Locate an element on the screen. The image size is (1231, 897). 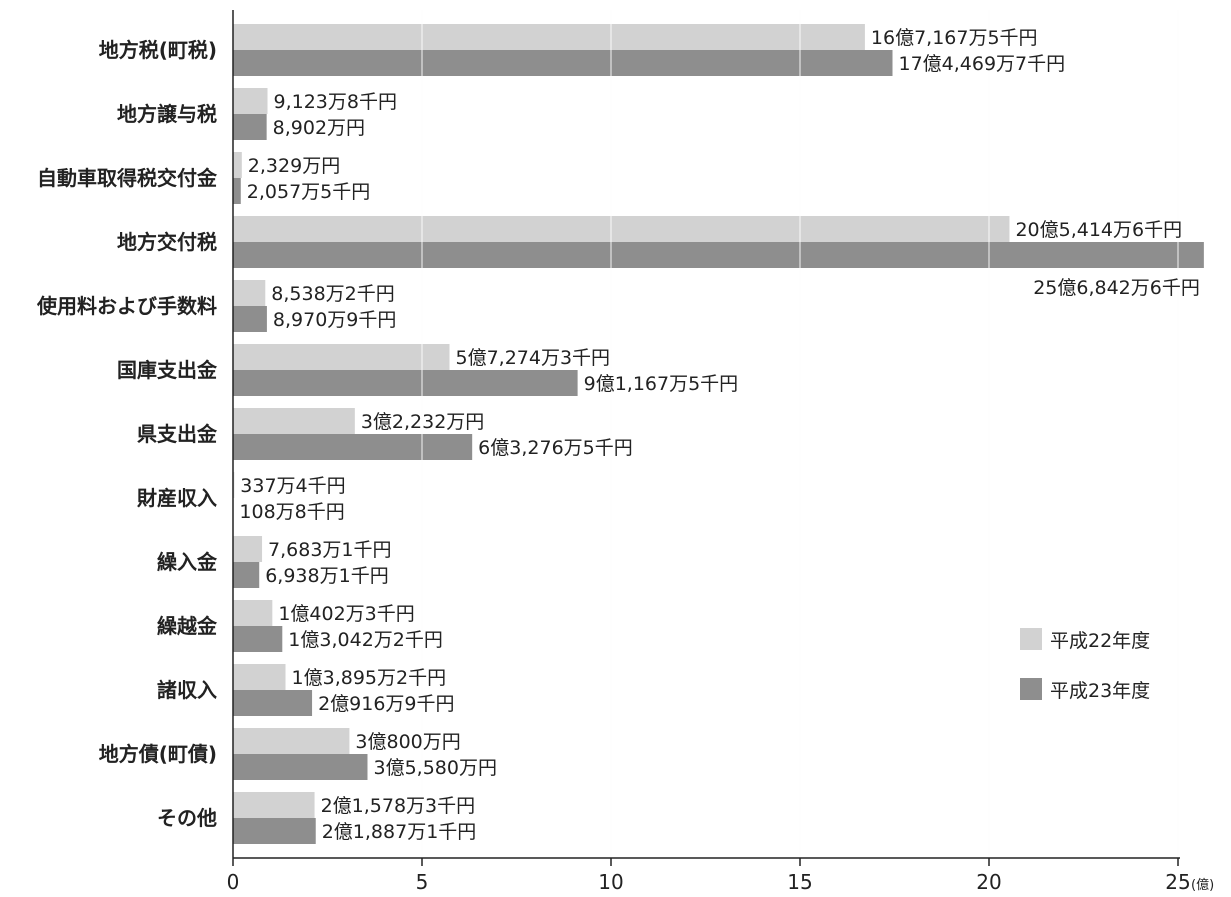
x-tick-label: 5 is located at coordinates (422, 882).